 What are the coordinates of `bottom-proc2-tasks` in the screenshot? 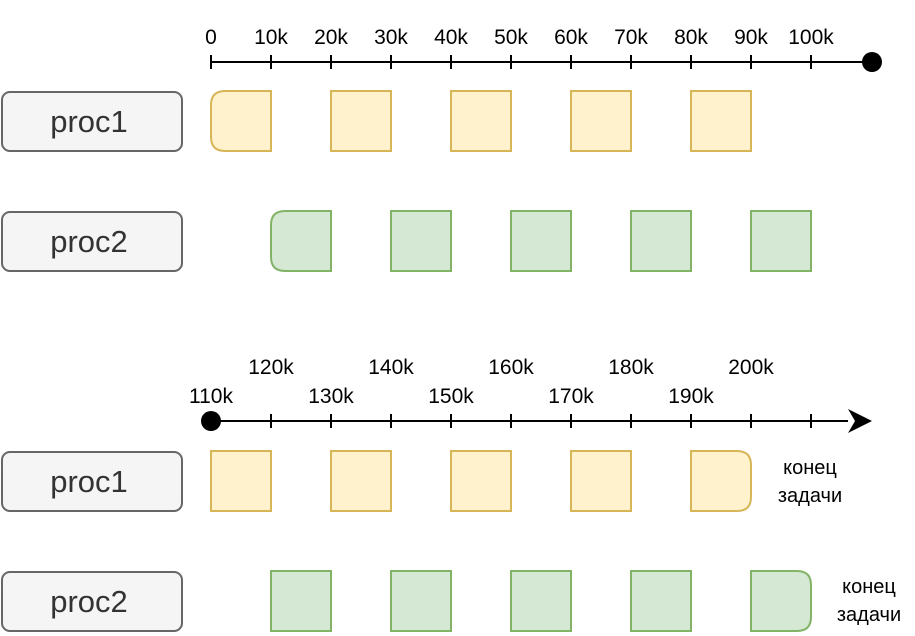 It's located at (541, 601).